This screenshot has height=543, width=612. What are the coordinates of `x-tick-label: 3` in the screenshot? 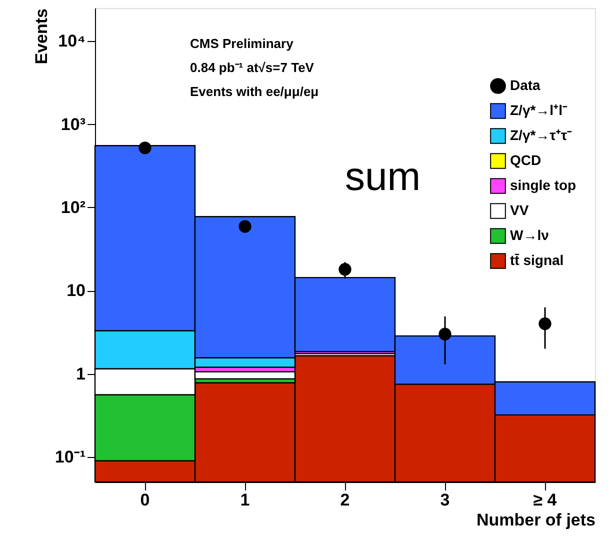 It's located at (445, 500).